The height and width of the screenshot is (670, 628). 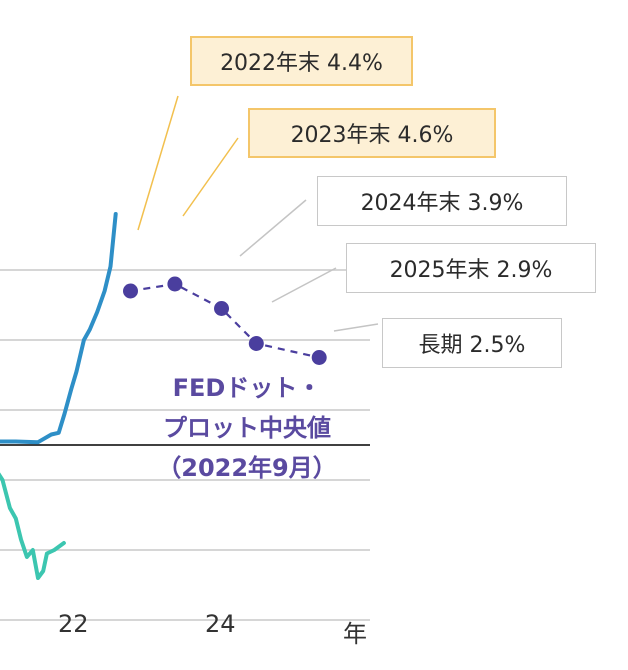 What do you see at coordinates (472, 343) in the screenshot?
I see `callout-long-term: 長期 2.5%` at bounding box center [472, 343].